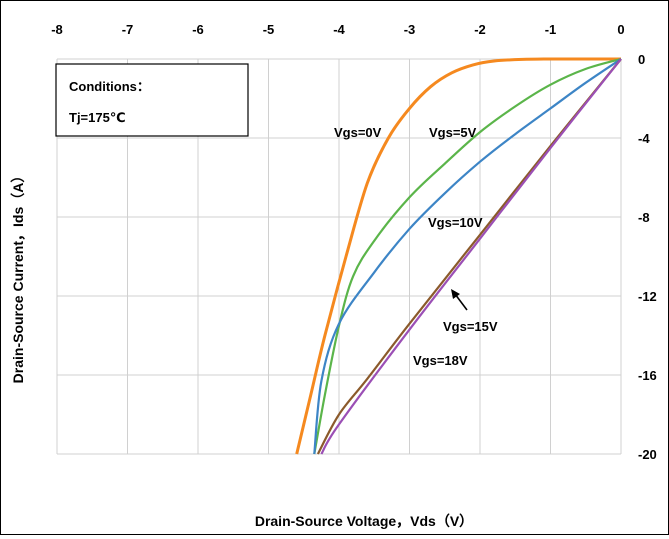 The width and height of the screenshot is (669, 539). What do you see at coordinates (647, 296) in the screenshot?
I see `y-tick-label: -12` at bounding box center [647, 296].